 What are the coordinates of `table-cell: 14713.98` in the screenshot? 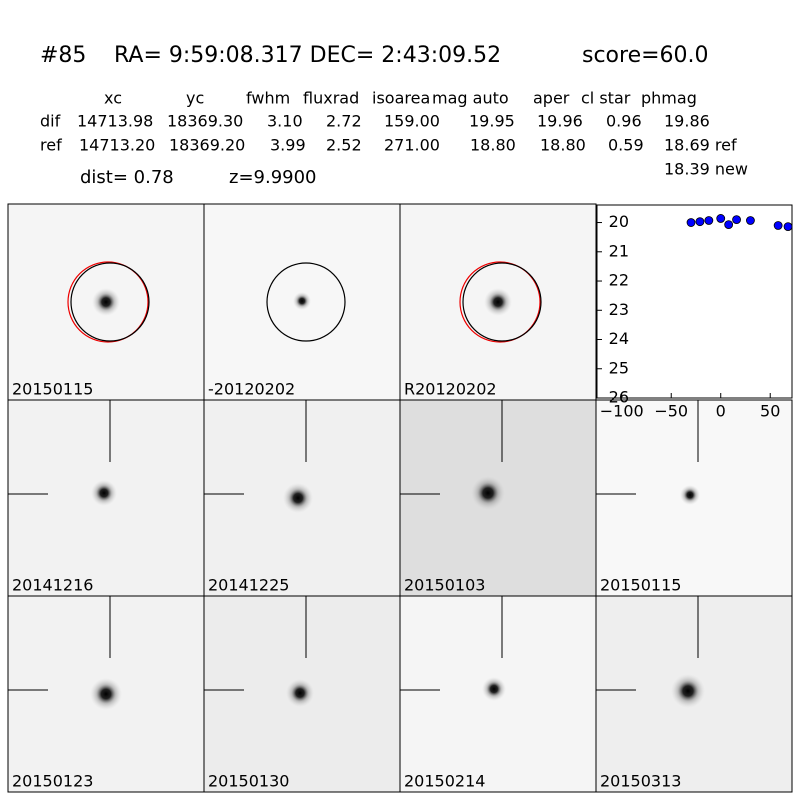 It's located at (115, 121).